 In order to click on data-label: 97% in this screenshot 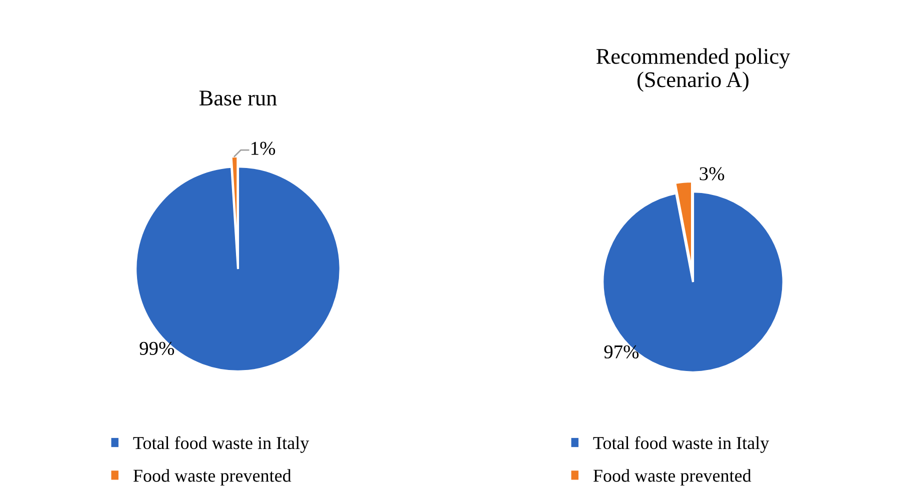, I will do `click(621, 351)`.